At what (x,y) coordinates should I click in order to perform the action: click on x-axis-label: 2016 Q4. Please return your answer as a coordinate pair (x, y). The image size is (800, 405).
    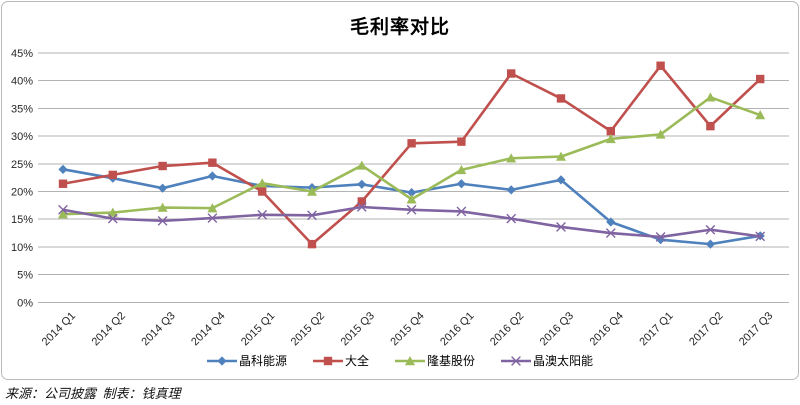
    Looking at the image, I should click on (607, 329).